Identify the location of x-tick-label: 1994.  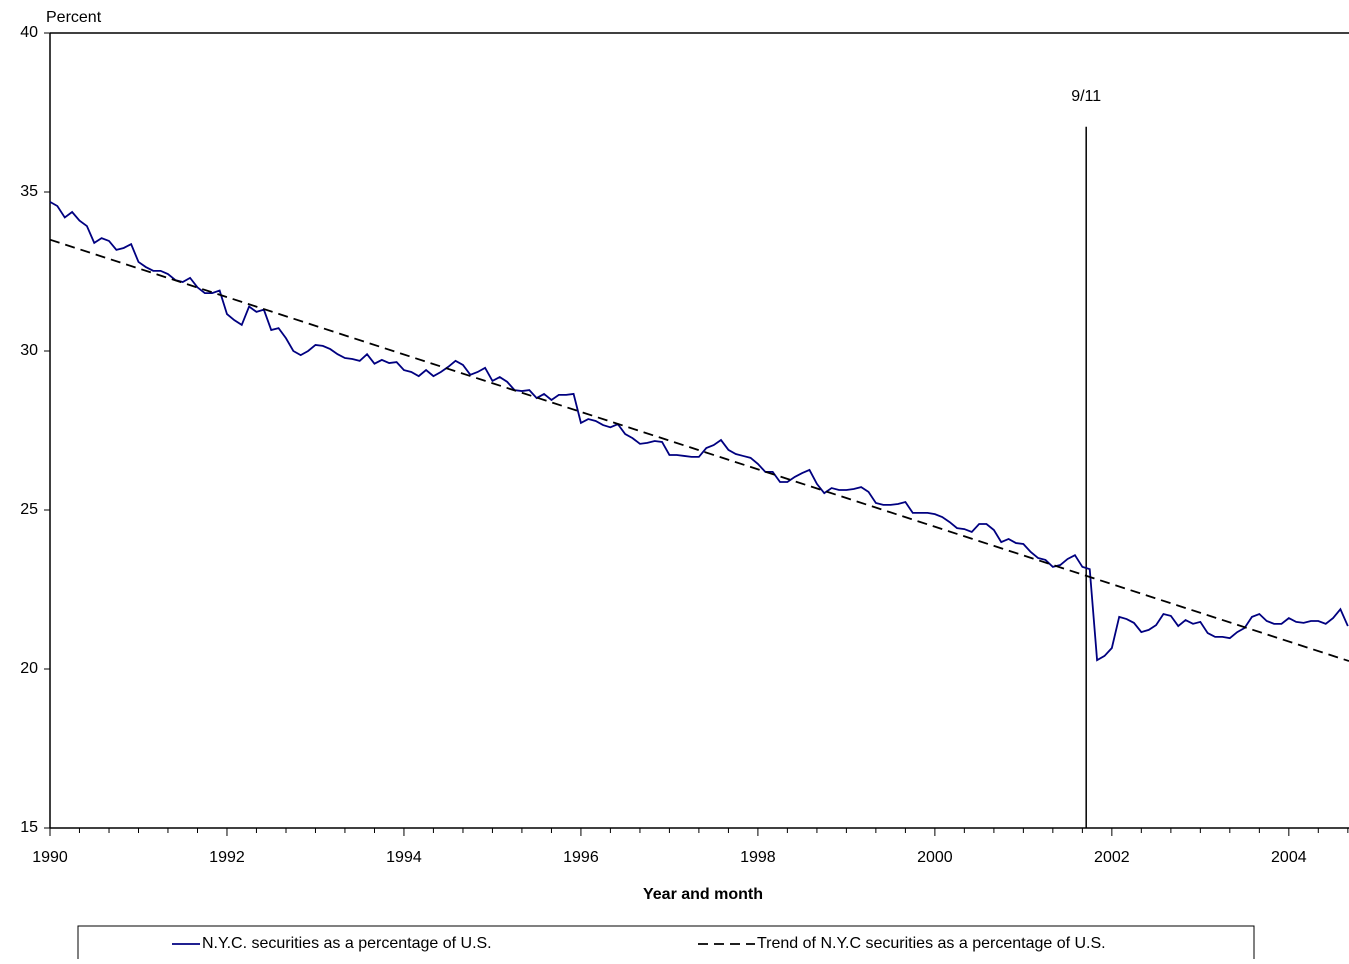
(404, 857).